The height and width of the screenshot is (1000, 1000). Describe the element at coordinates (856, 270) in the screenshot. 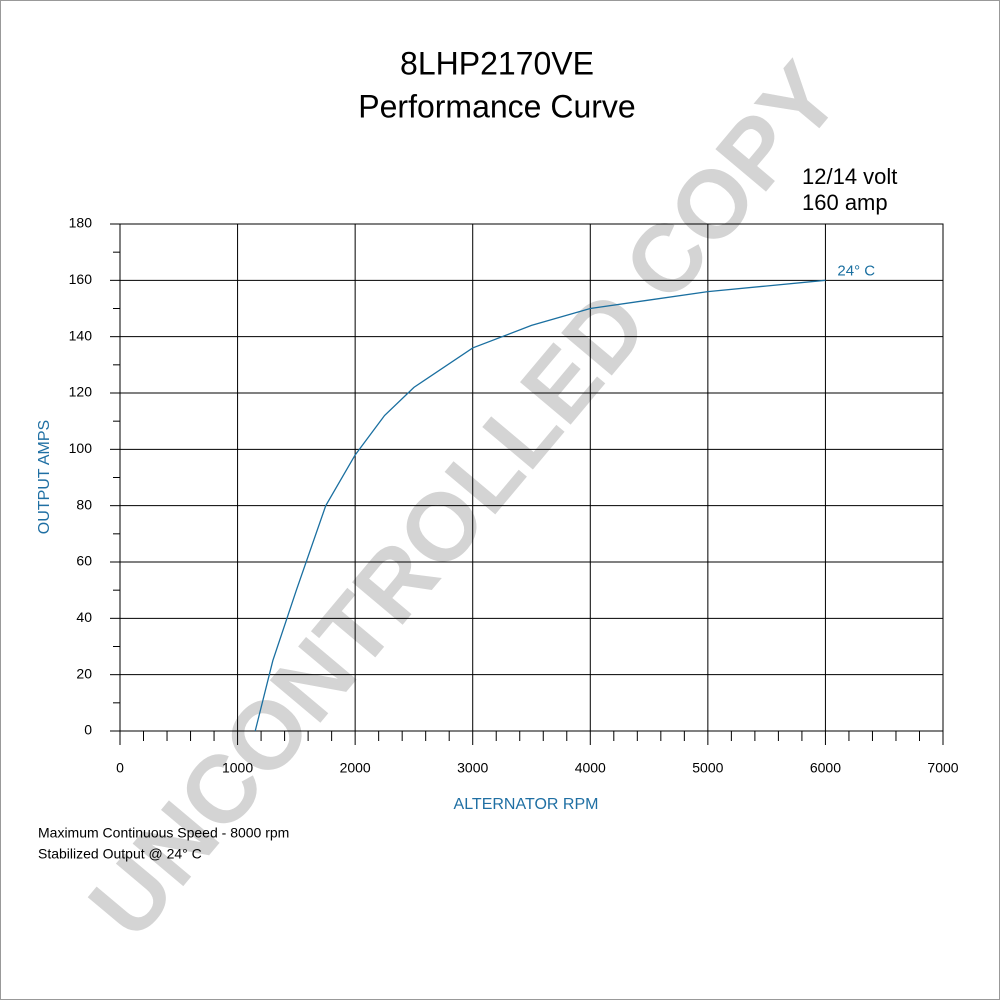

I see `series-label: 24° C` at that location.